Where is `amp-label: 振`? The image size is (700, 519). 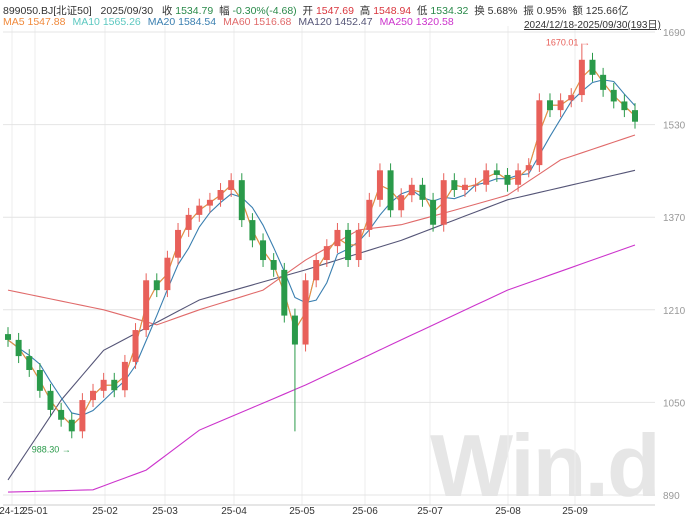
amp-label: 振 is located at coordinates (528, 11).